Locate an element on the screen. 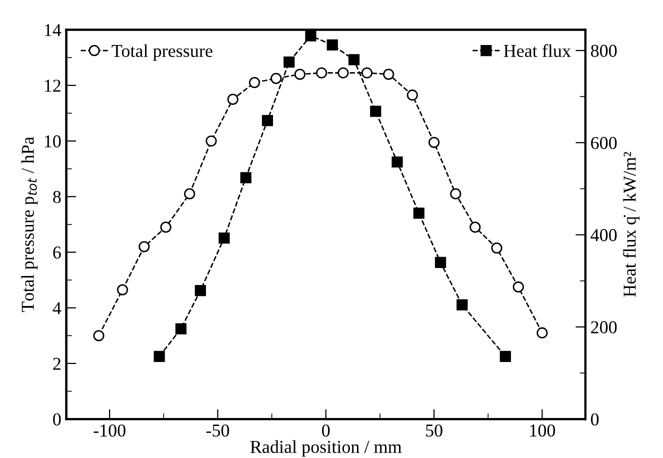 The image size is (663, 458). y2-axis-title: Heat flux q̇ / kW/m² is located at coordinates (631, 224).